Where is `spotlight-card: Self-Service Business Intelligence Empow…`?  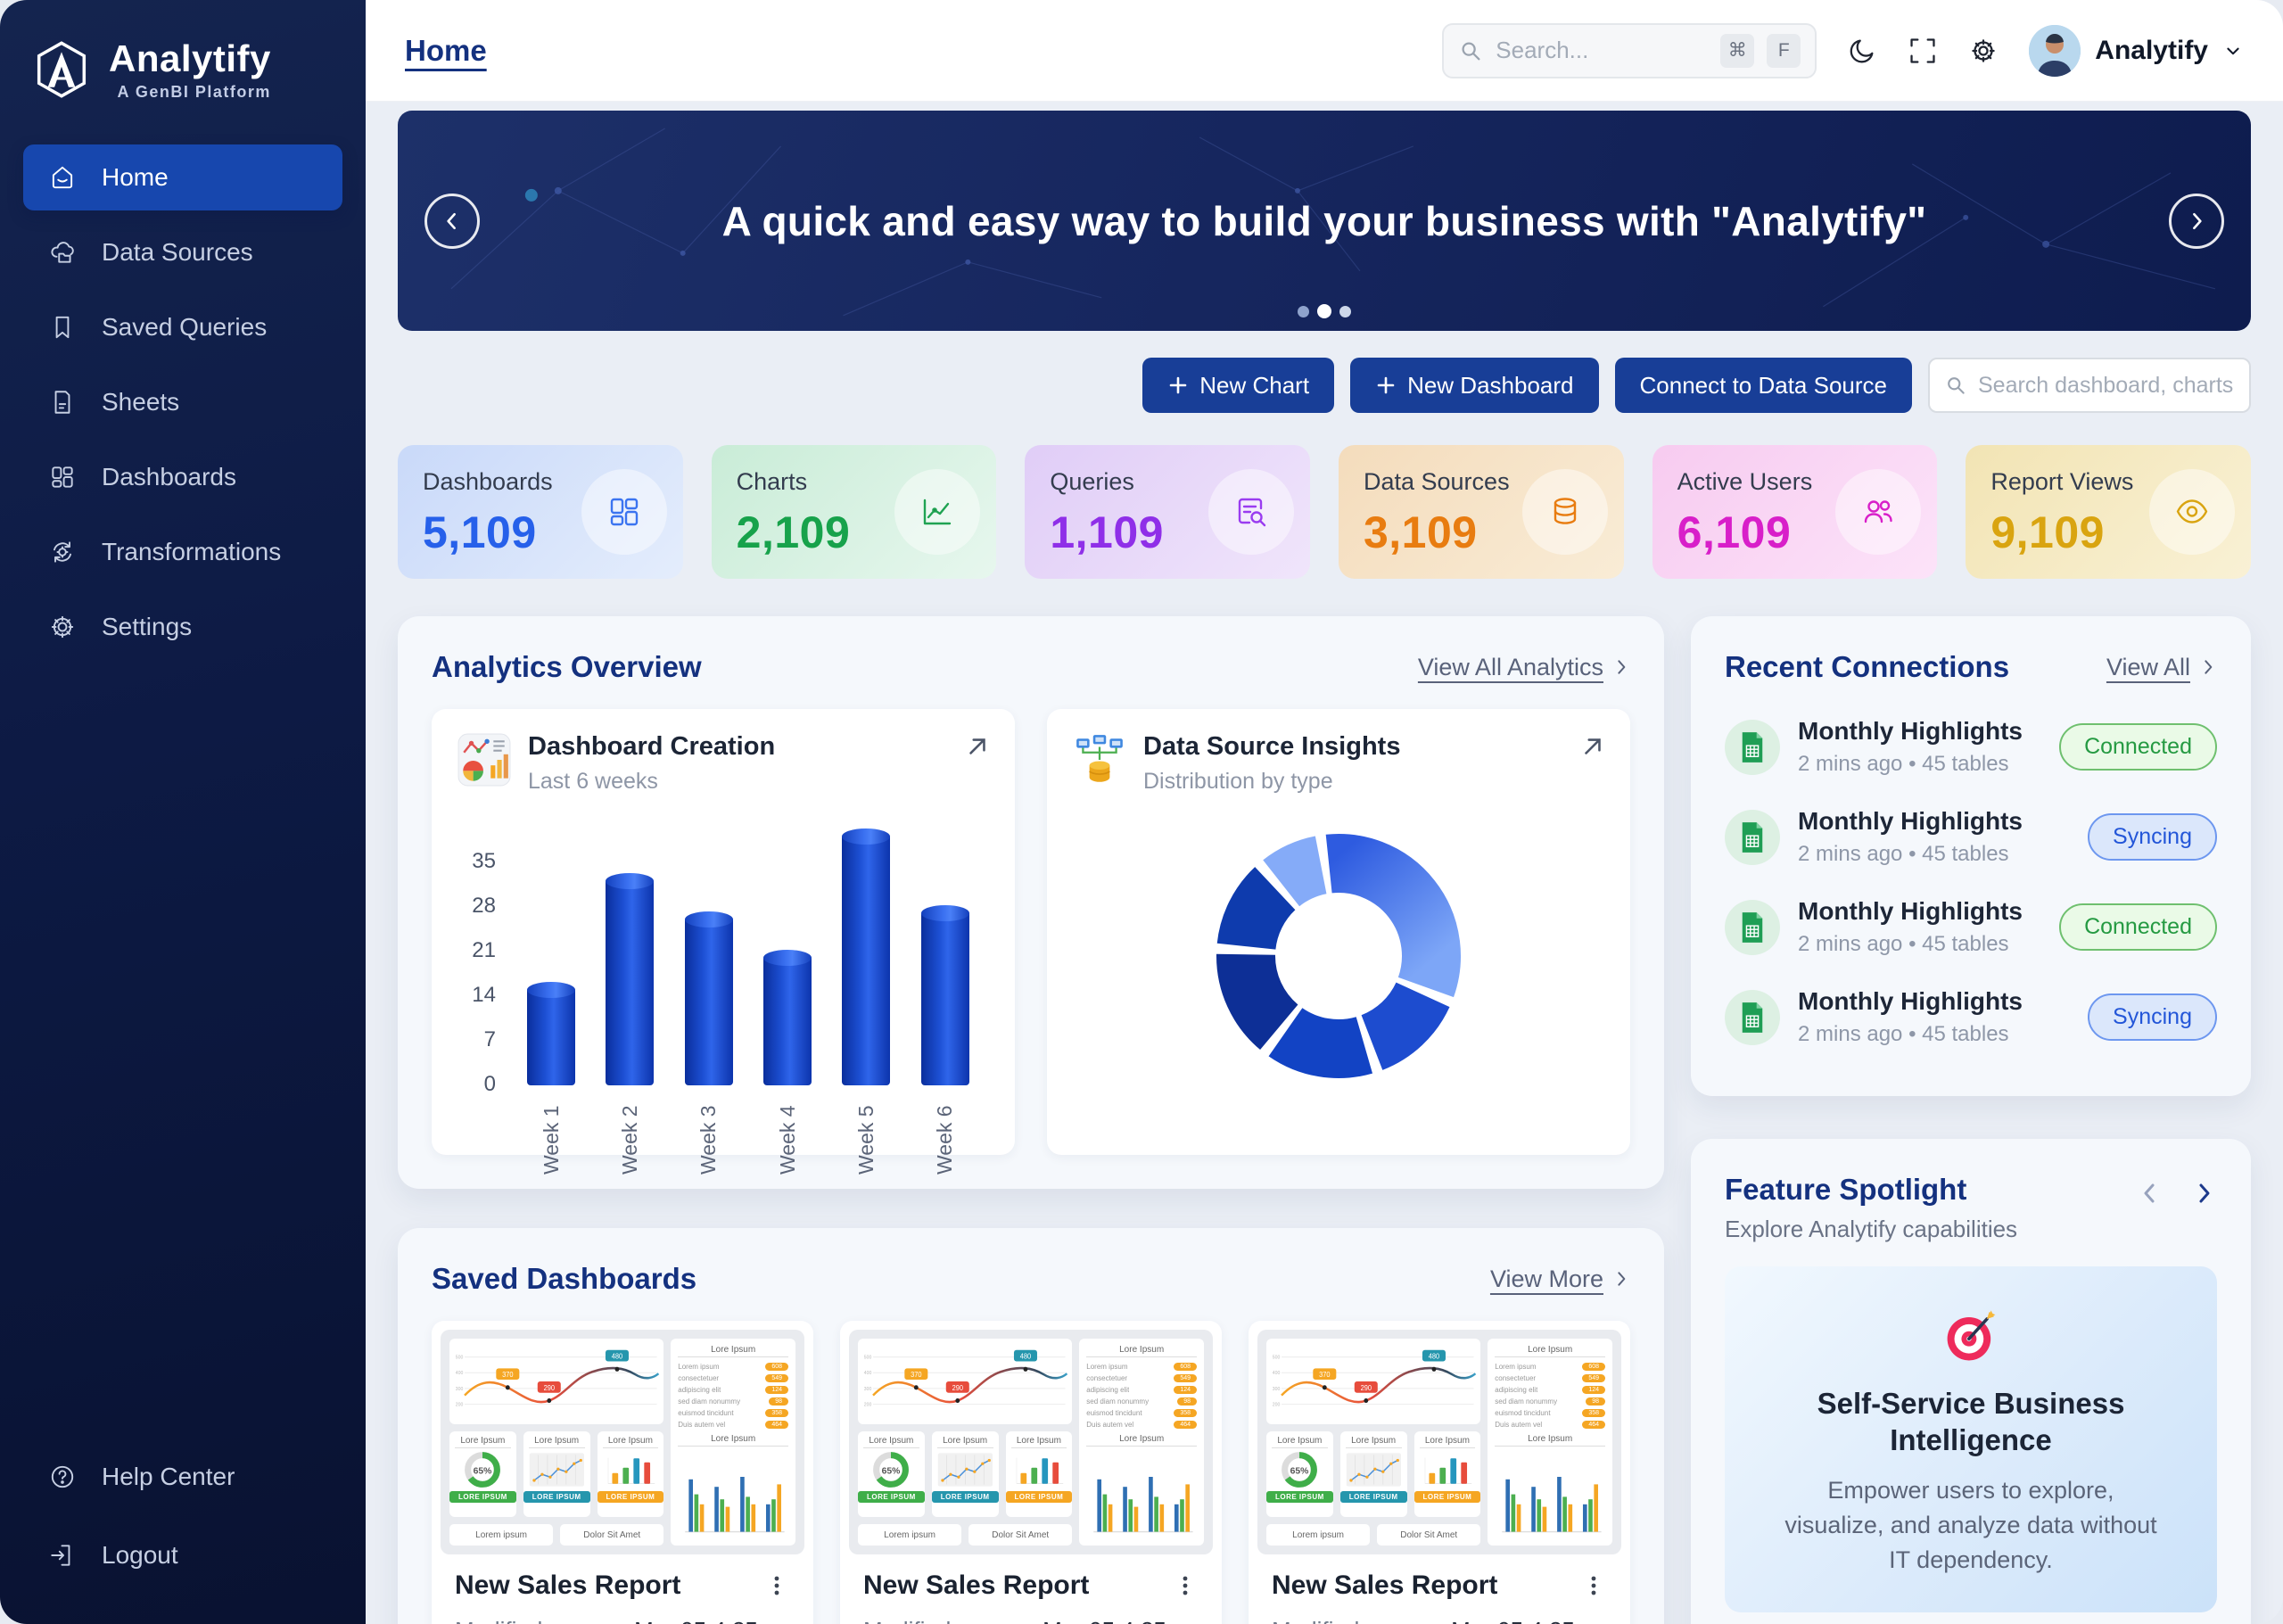
spotlight-card: Self-Service Business Intelligence Empow… is located at coordinates (1971, 1439).